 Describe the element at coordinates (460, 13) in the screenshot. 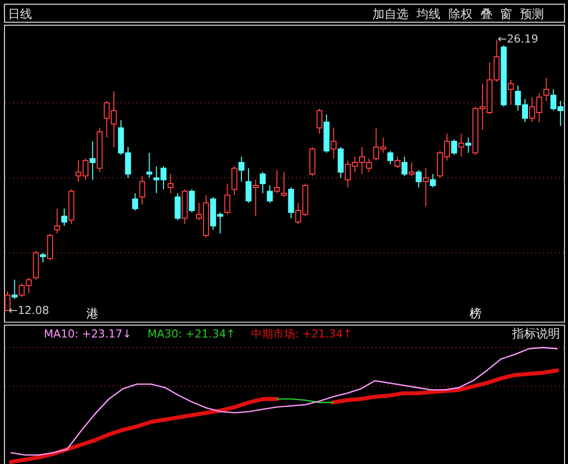

I see `text: 除权` at that location.